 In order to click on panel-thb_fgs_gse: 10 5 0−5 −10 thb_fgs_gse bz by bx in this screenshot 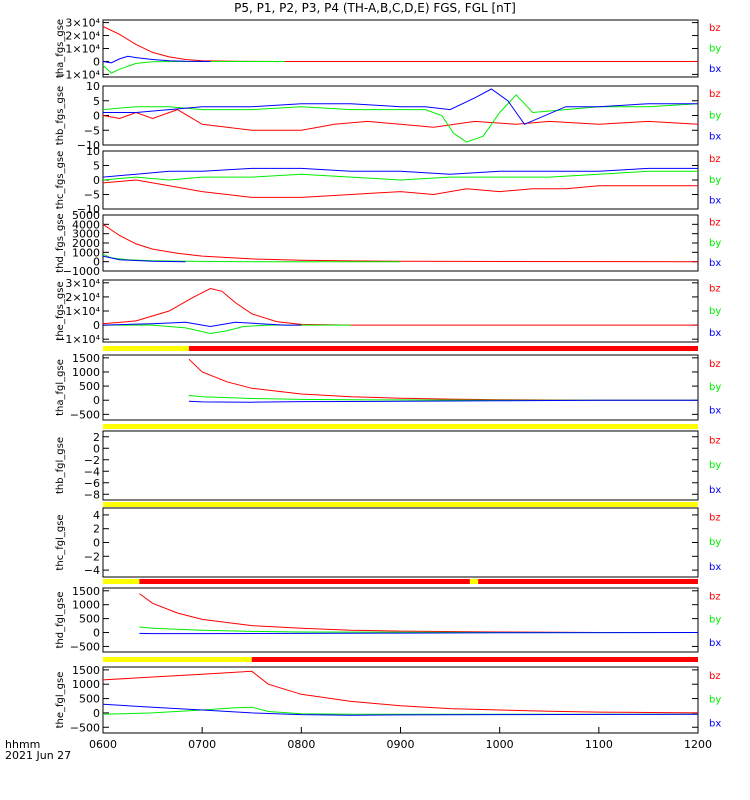, I will do `click(388, 116)`.